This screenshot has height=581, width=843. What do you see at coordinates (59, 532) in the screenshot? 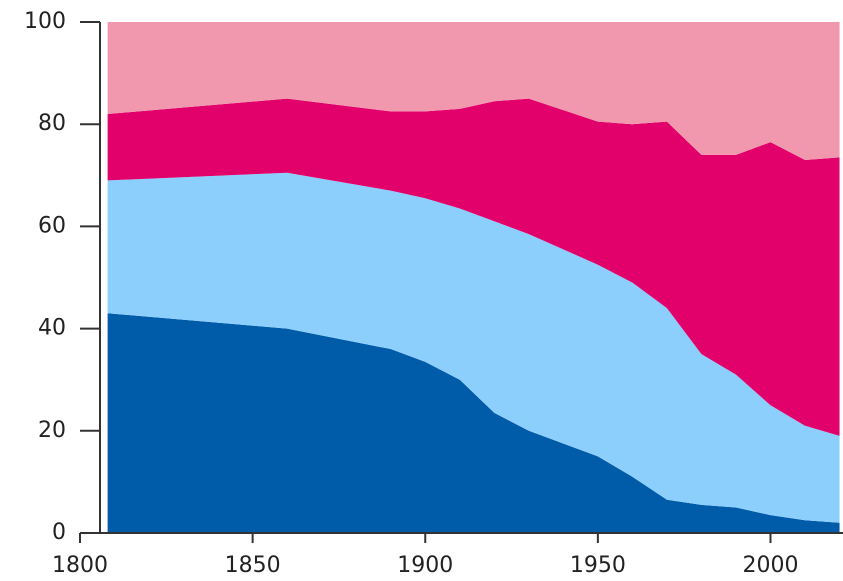
I see `y-tick-label: 0` at bounding box center [59, 532].